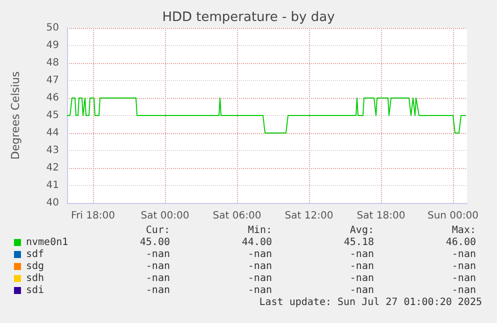 The height and width of the screenshot is (323, 497). I want to click on chart-title: HDD temperature - by day, so click(249, 17).